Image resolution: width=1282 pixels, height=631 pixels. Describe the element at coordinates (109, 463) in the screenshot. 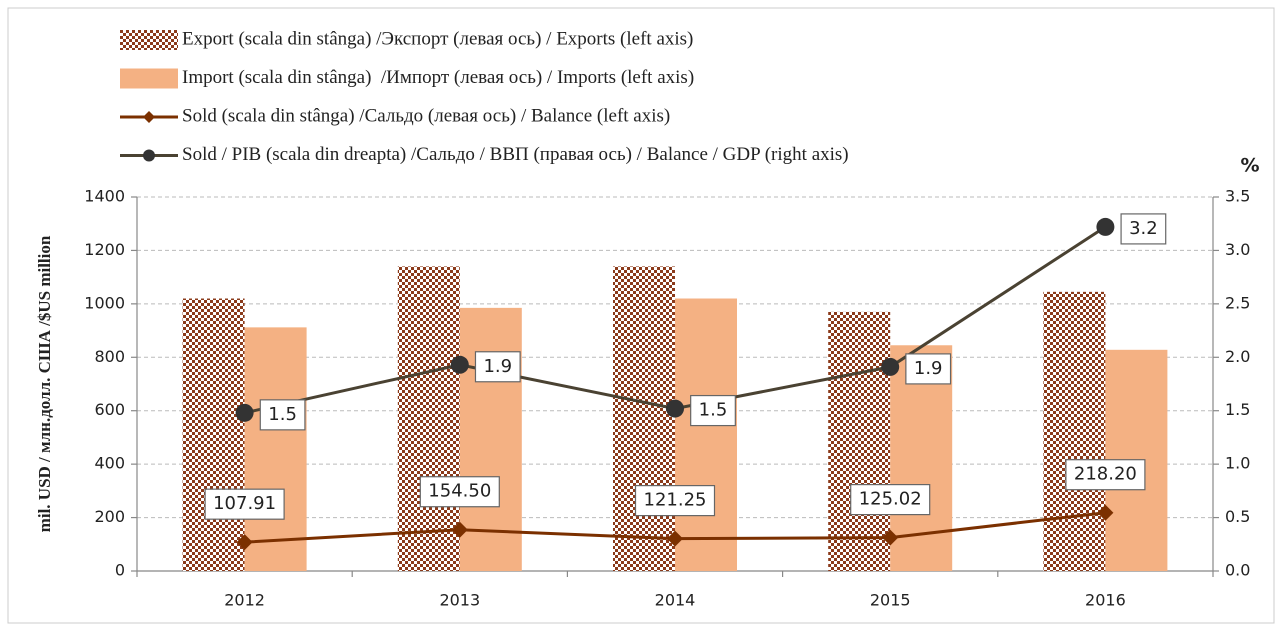

I see `y-tick-label: 400` at that location.